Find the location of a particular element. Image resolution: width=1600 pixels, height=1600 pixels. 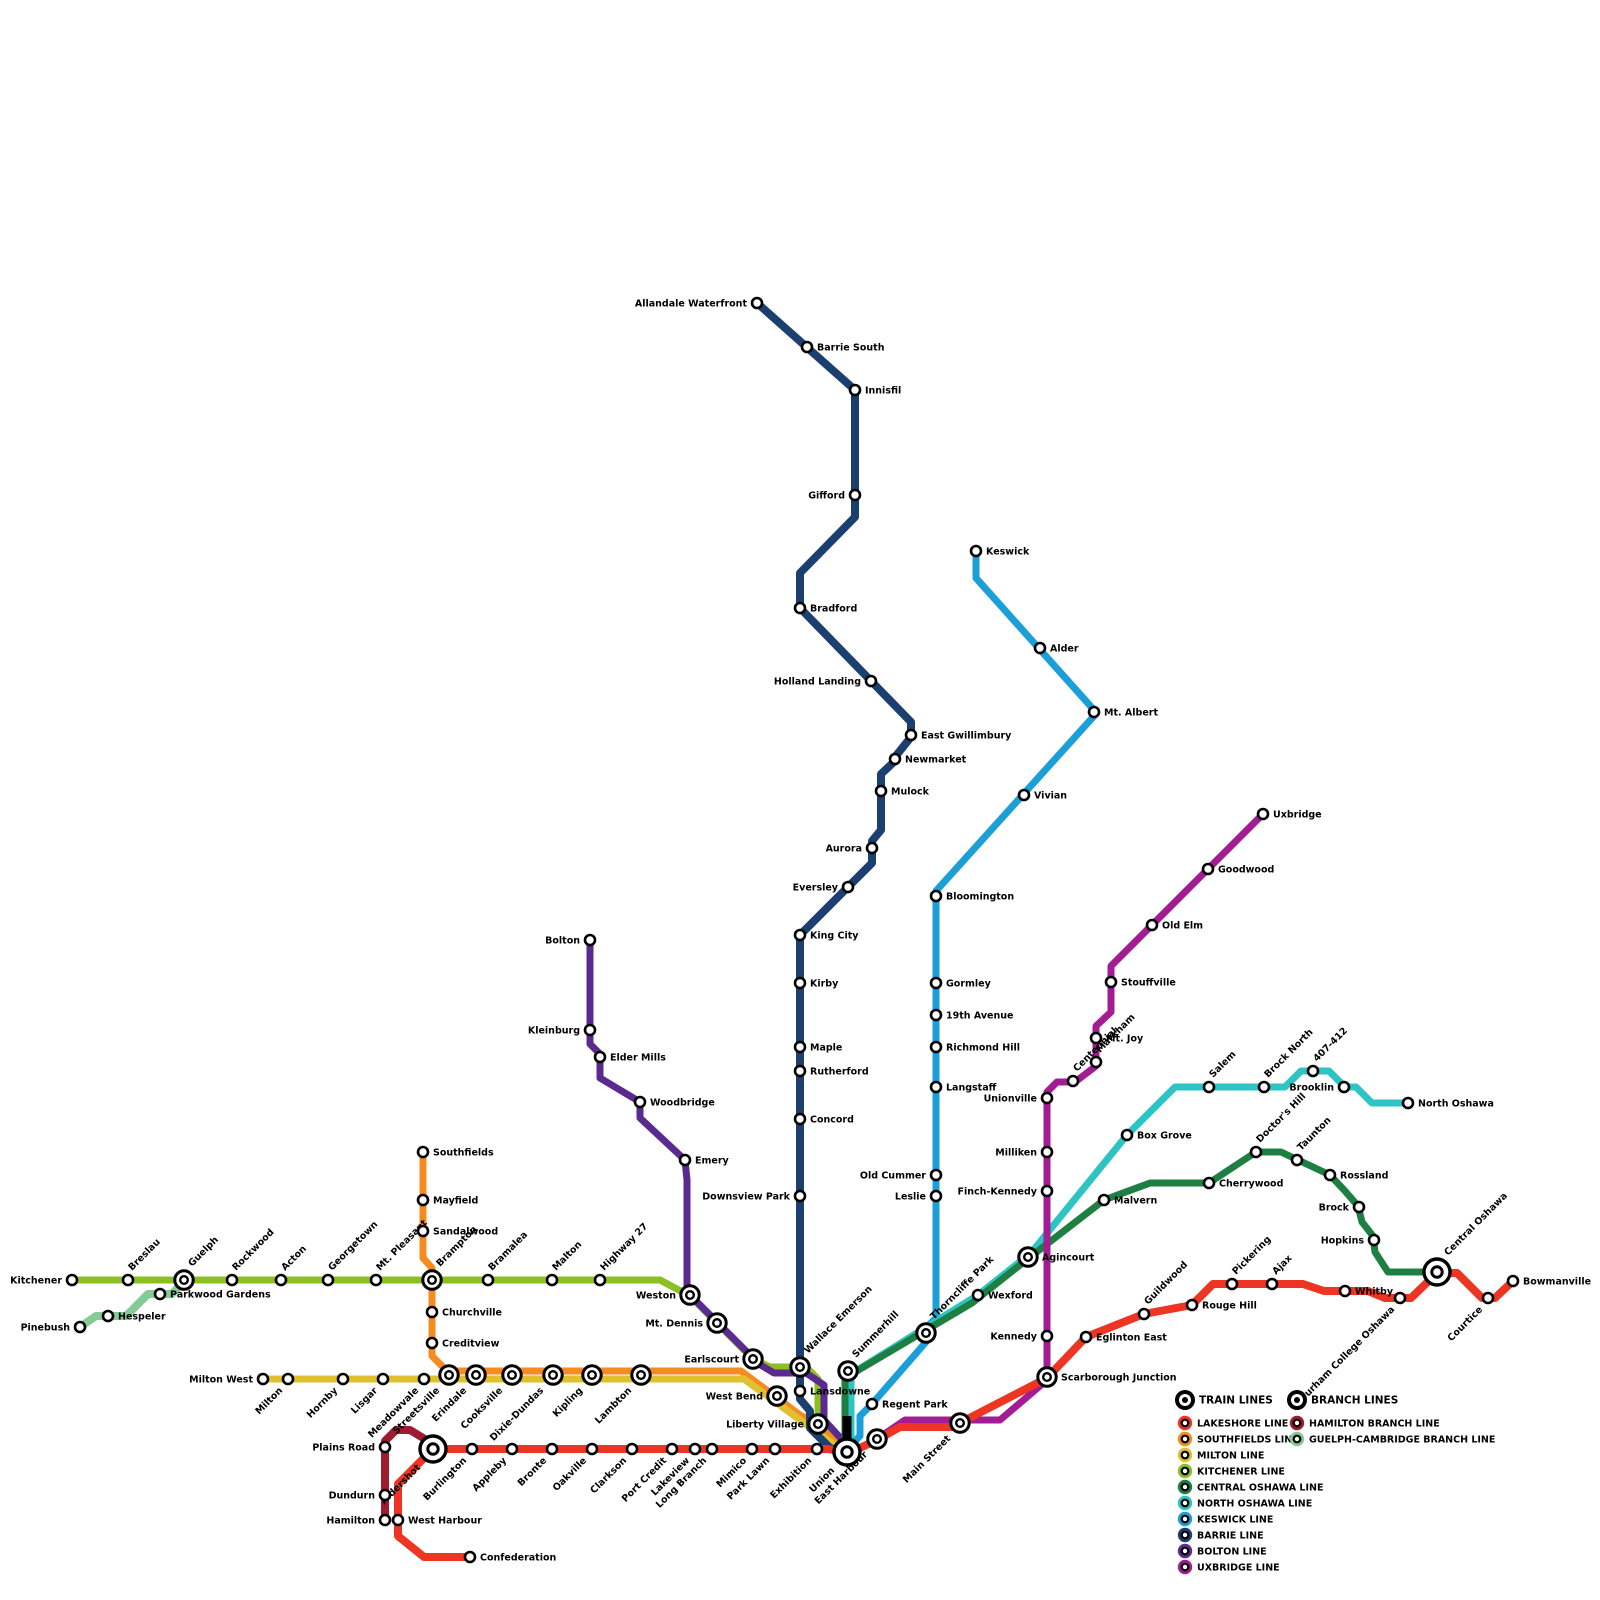

station-label: Rutherford is located at coordinates (839, 1072).